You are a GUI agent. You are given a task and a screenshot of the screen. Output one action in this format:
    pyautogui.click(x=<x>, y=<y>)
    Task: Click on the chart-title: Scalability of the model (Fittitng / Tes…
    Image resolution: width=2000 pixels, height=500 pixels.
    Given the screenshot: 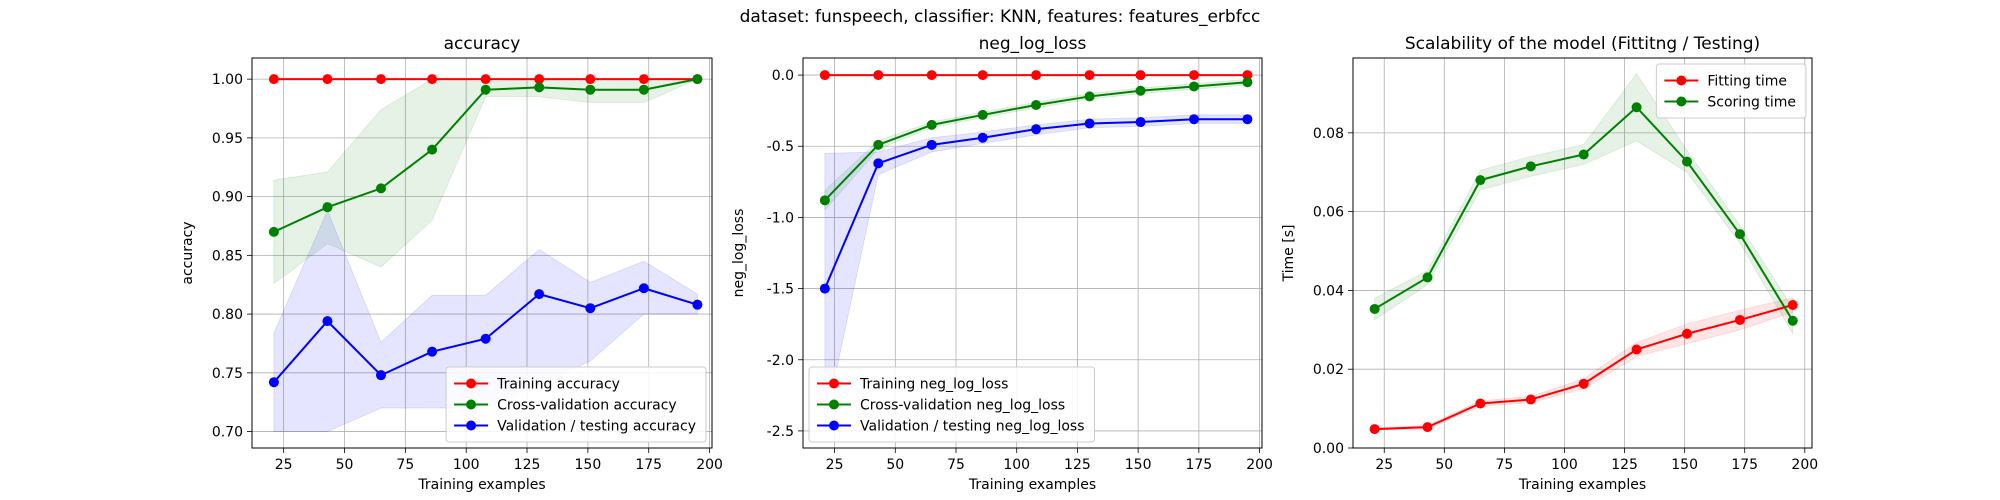 What is the action you would take?
    pyautogui.click(x=1582, y=44)
    